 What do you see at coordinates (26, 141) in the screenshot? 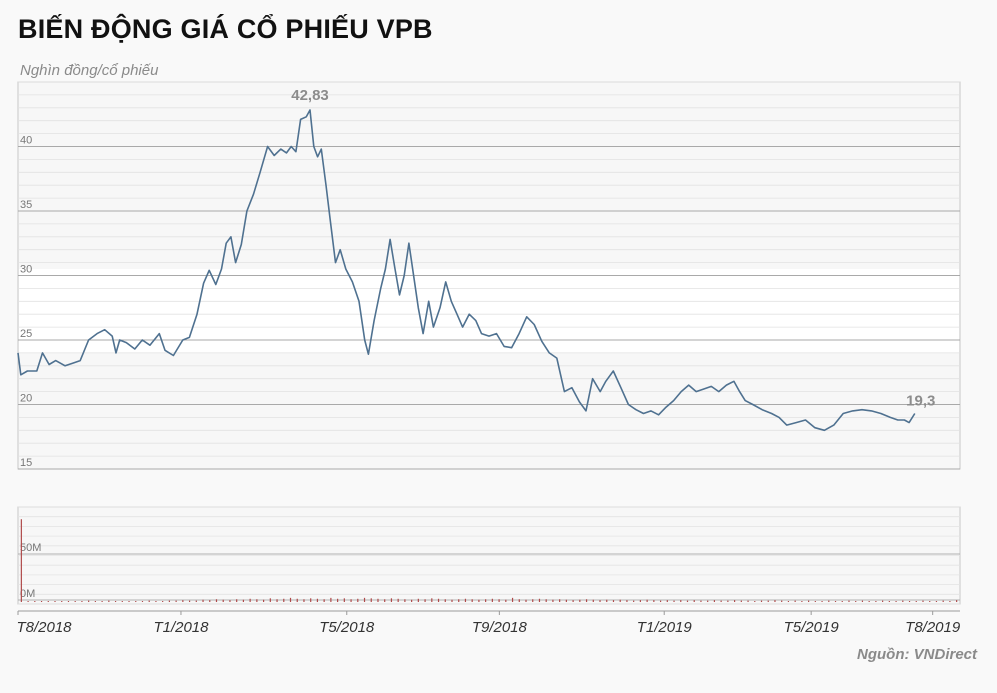
I see `price-y-tick-label: 40` at bounding box center [26, 141].